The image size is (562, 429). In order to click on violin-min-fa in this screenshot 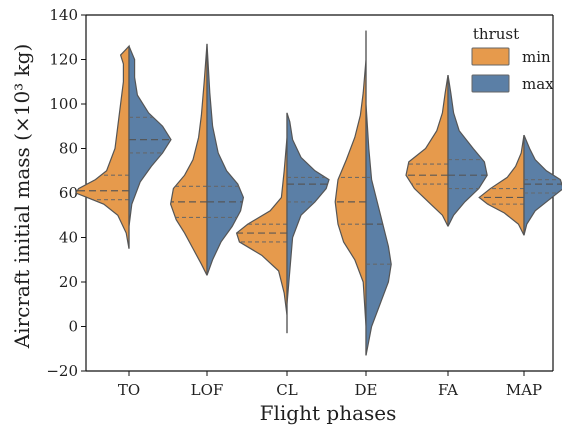, I will do `click(427, 150)`.